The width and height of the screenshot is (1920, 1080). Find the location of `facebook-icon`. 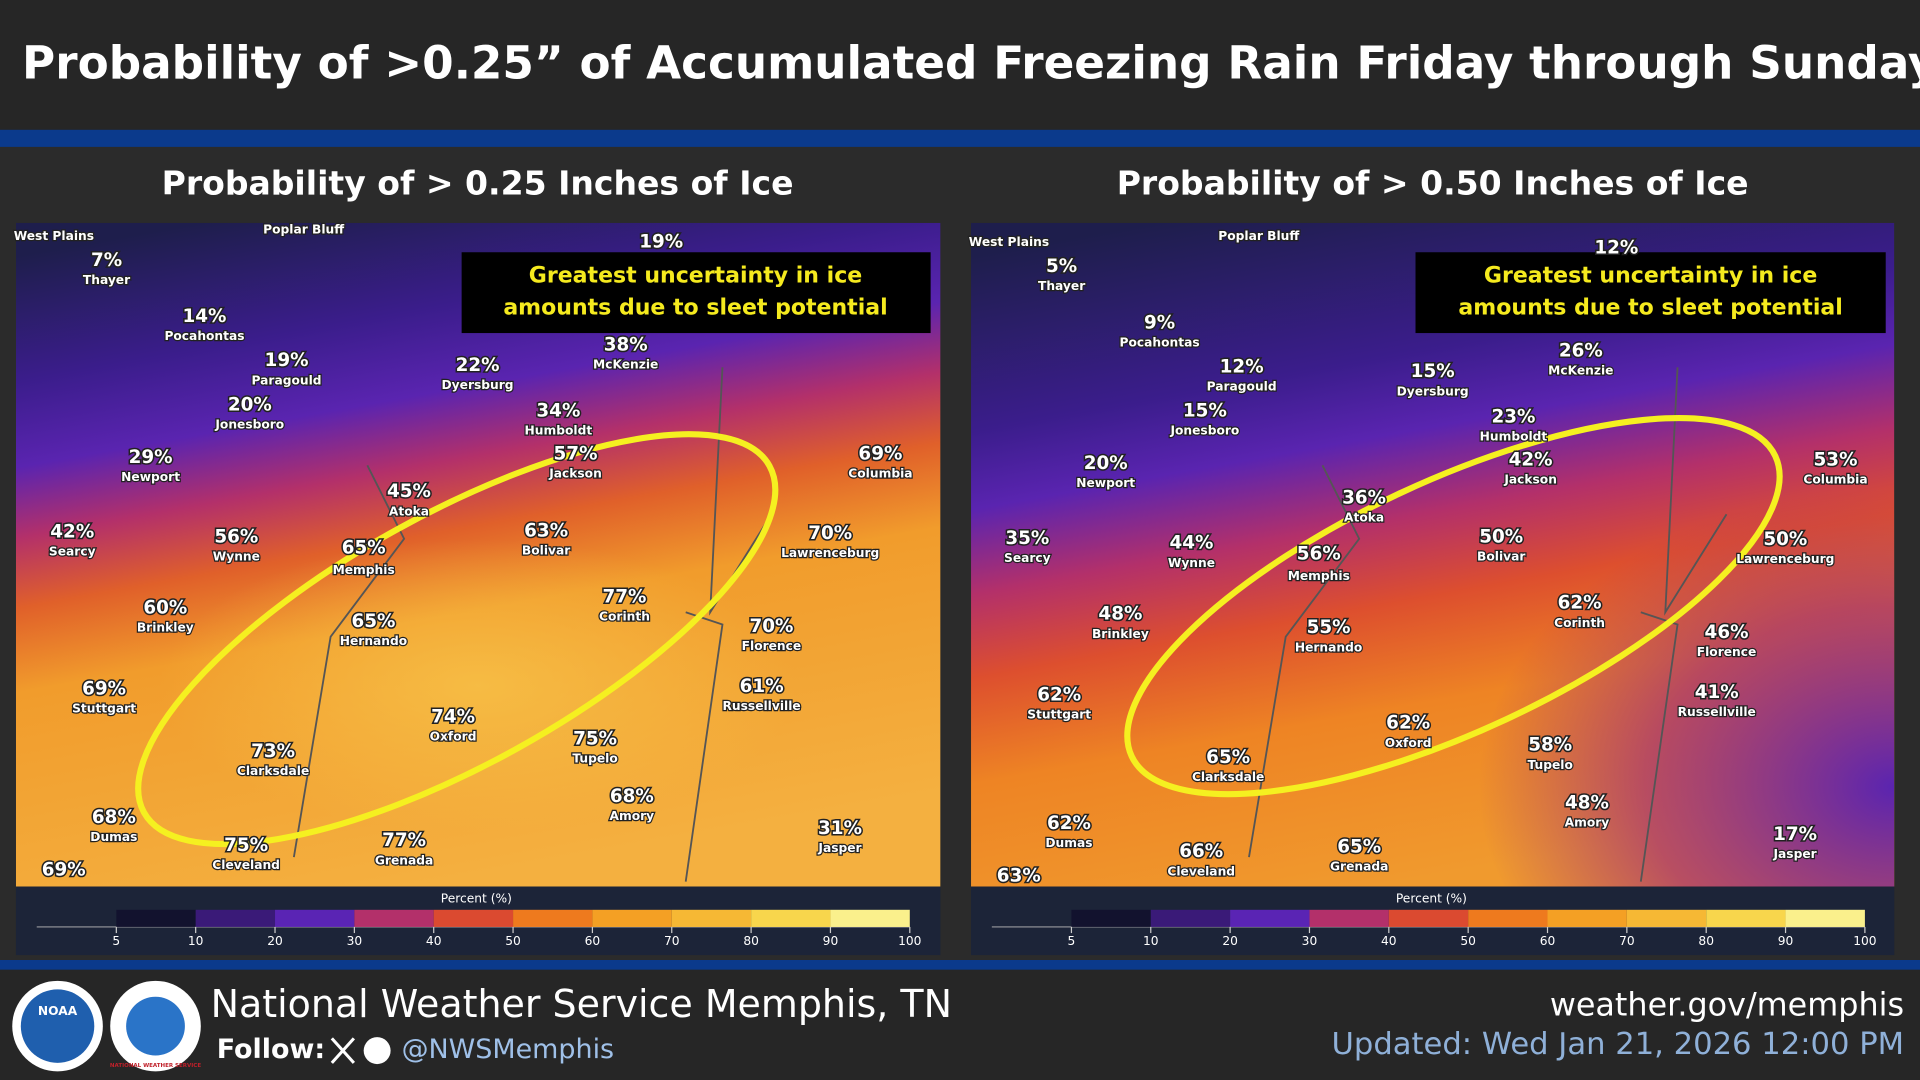

facebook-icon is located at coordinates (377, 1051).